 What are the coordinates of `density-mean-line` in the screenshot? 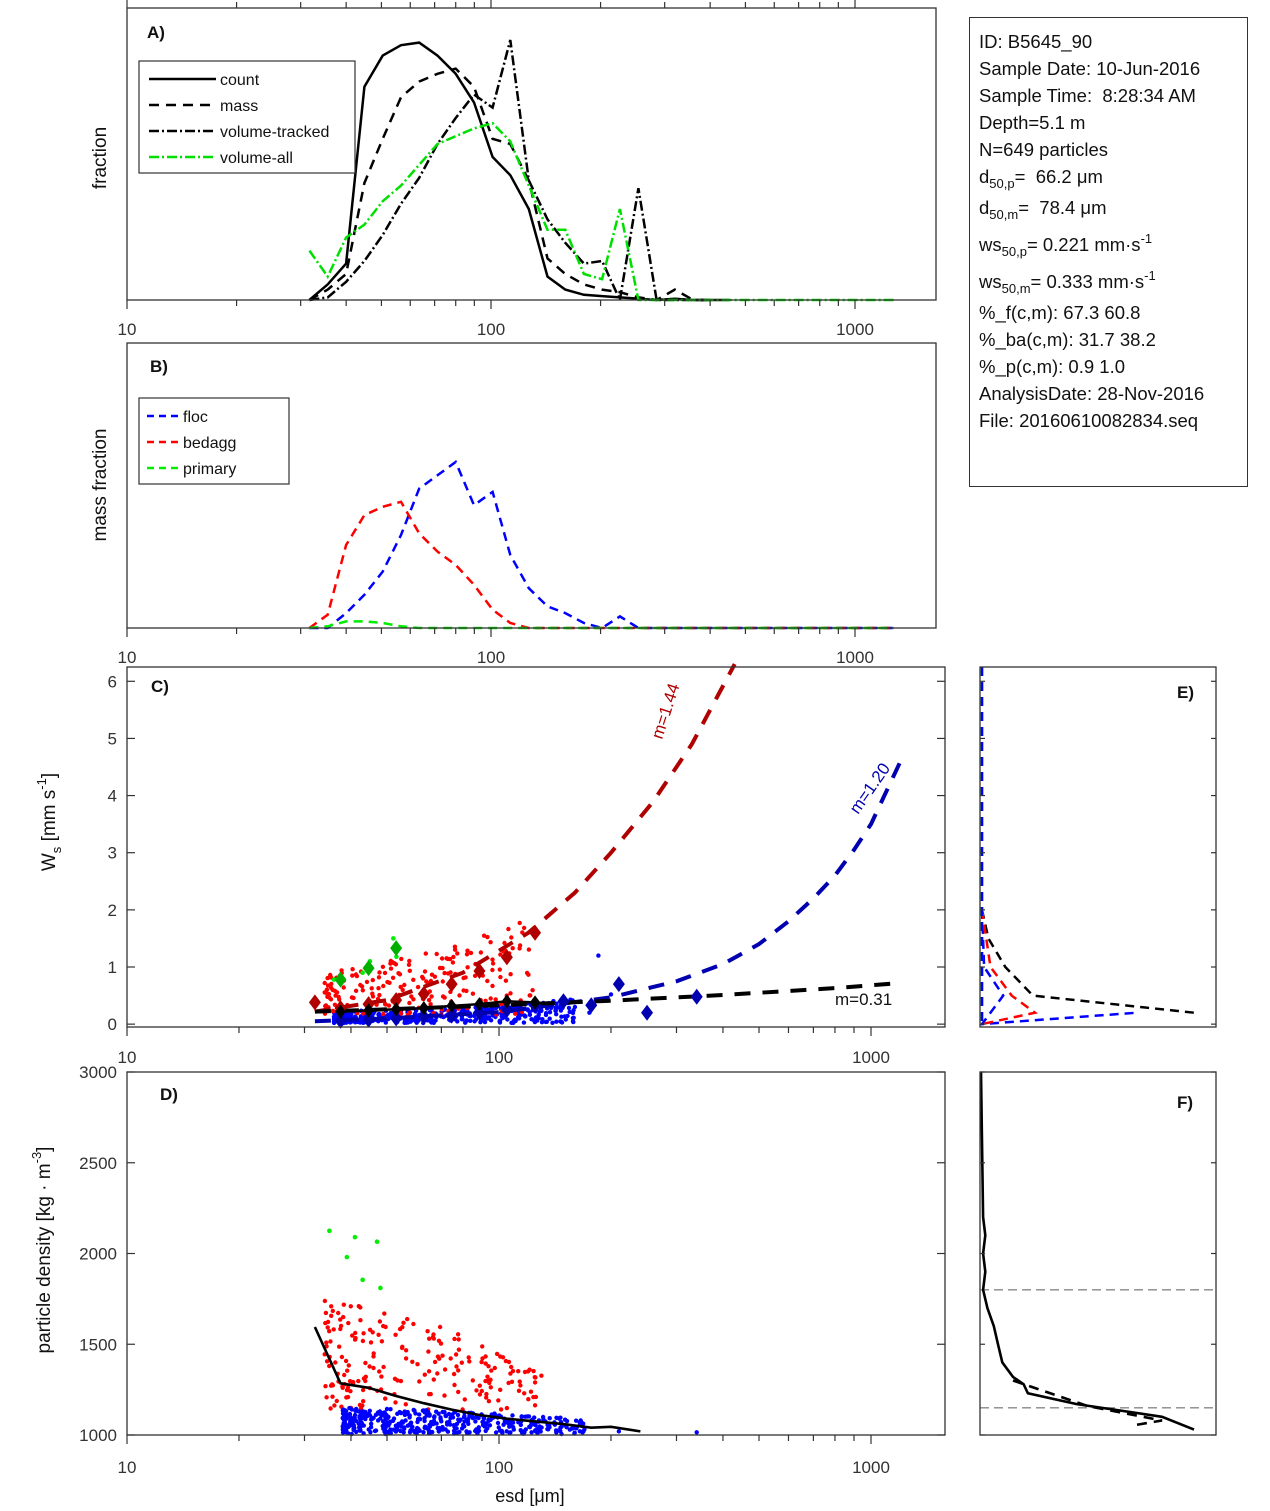 It's located at (477, 1379).